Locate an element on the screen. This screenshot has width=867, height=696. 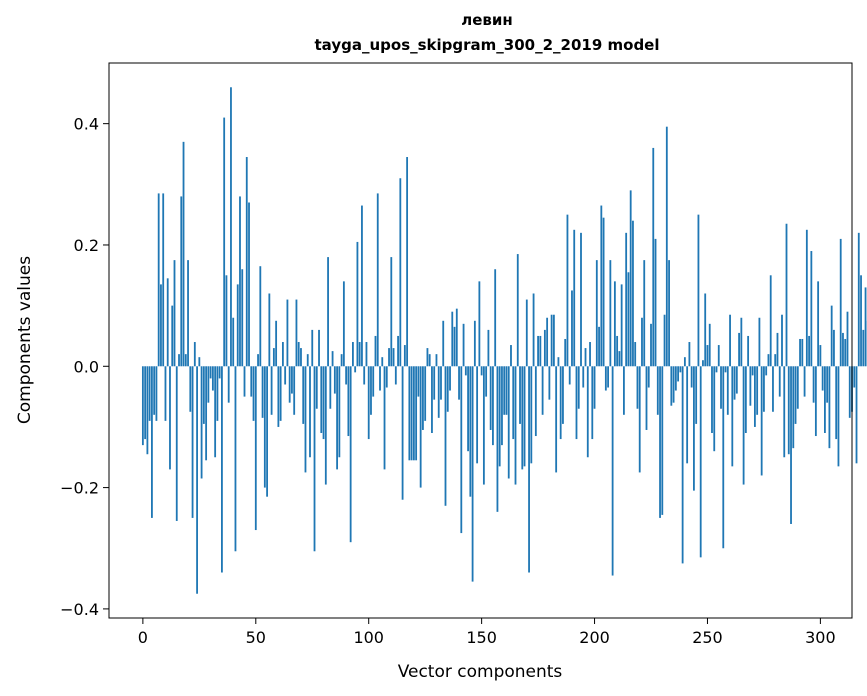
x-tick-label: 0 is located at coordinates (143, 637).